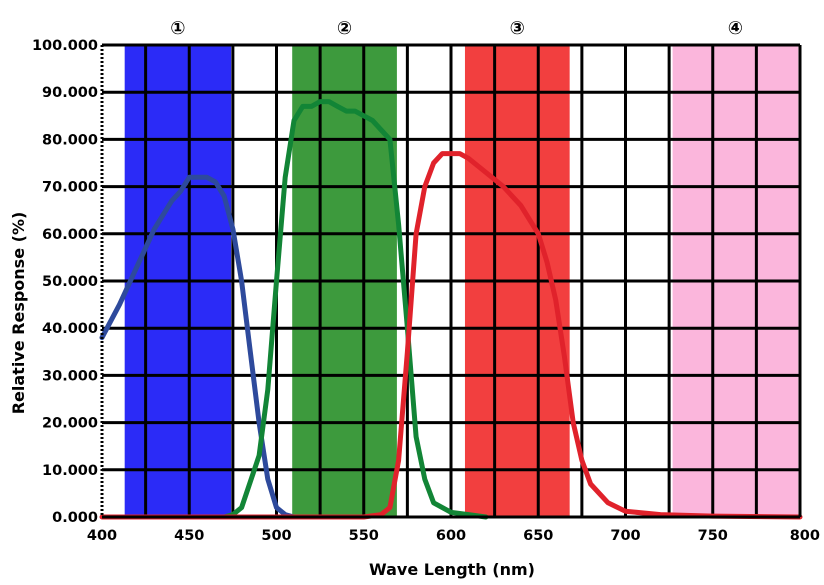 This screenshot has width=824, height=585. I want to click on y-axis-title: Relative Response (%), so click(18, 313).